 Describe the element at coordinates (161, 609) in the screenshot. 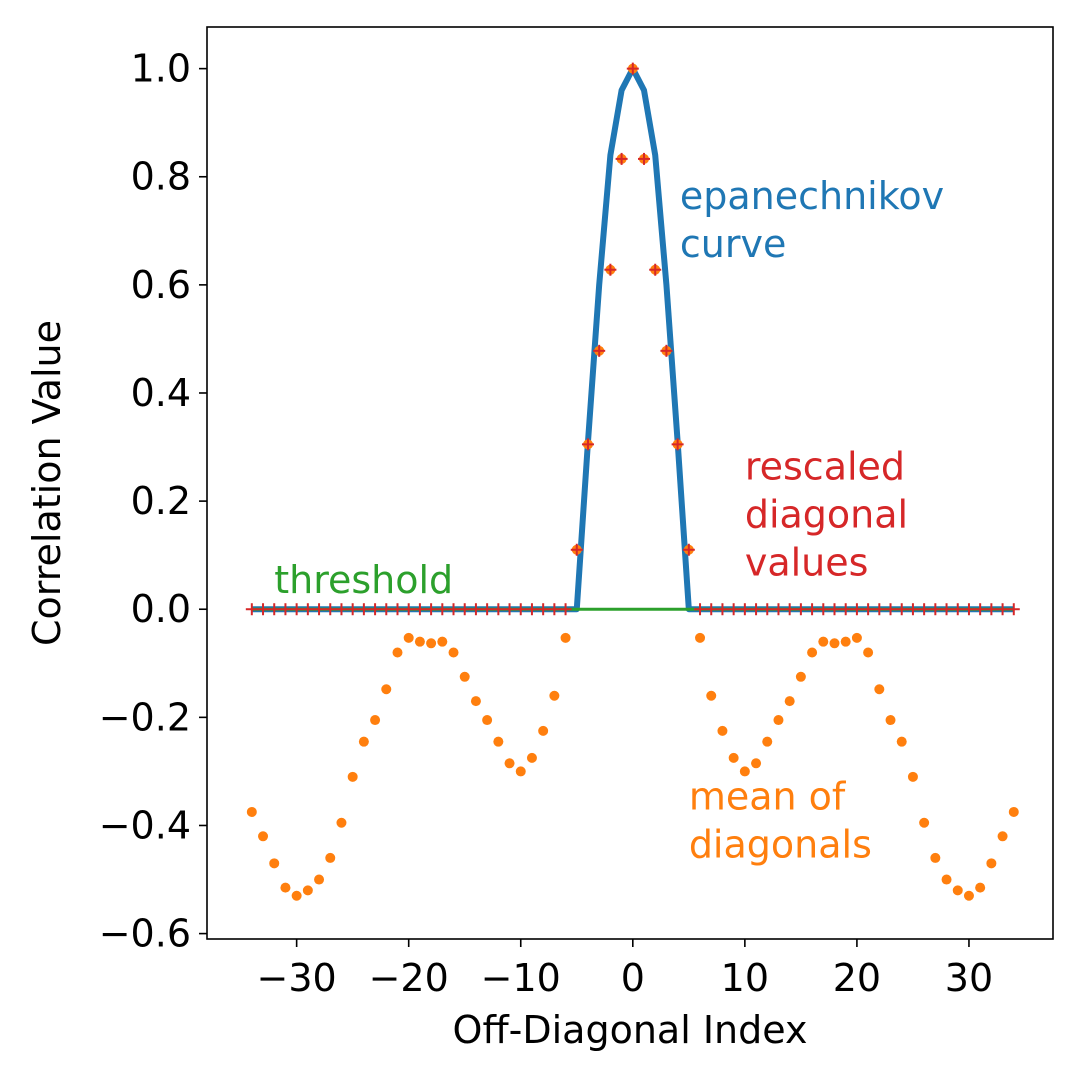

I see `y-tick-label: 0.0` at that location.